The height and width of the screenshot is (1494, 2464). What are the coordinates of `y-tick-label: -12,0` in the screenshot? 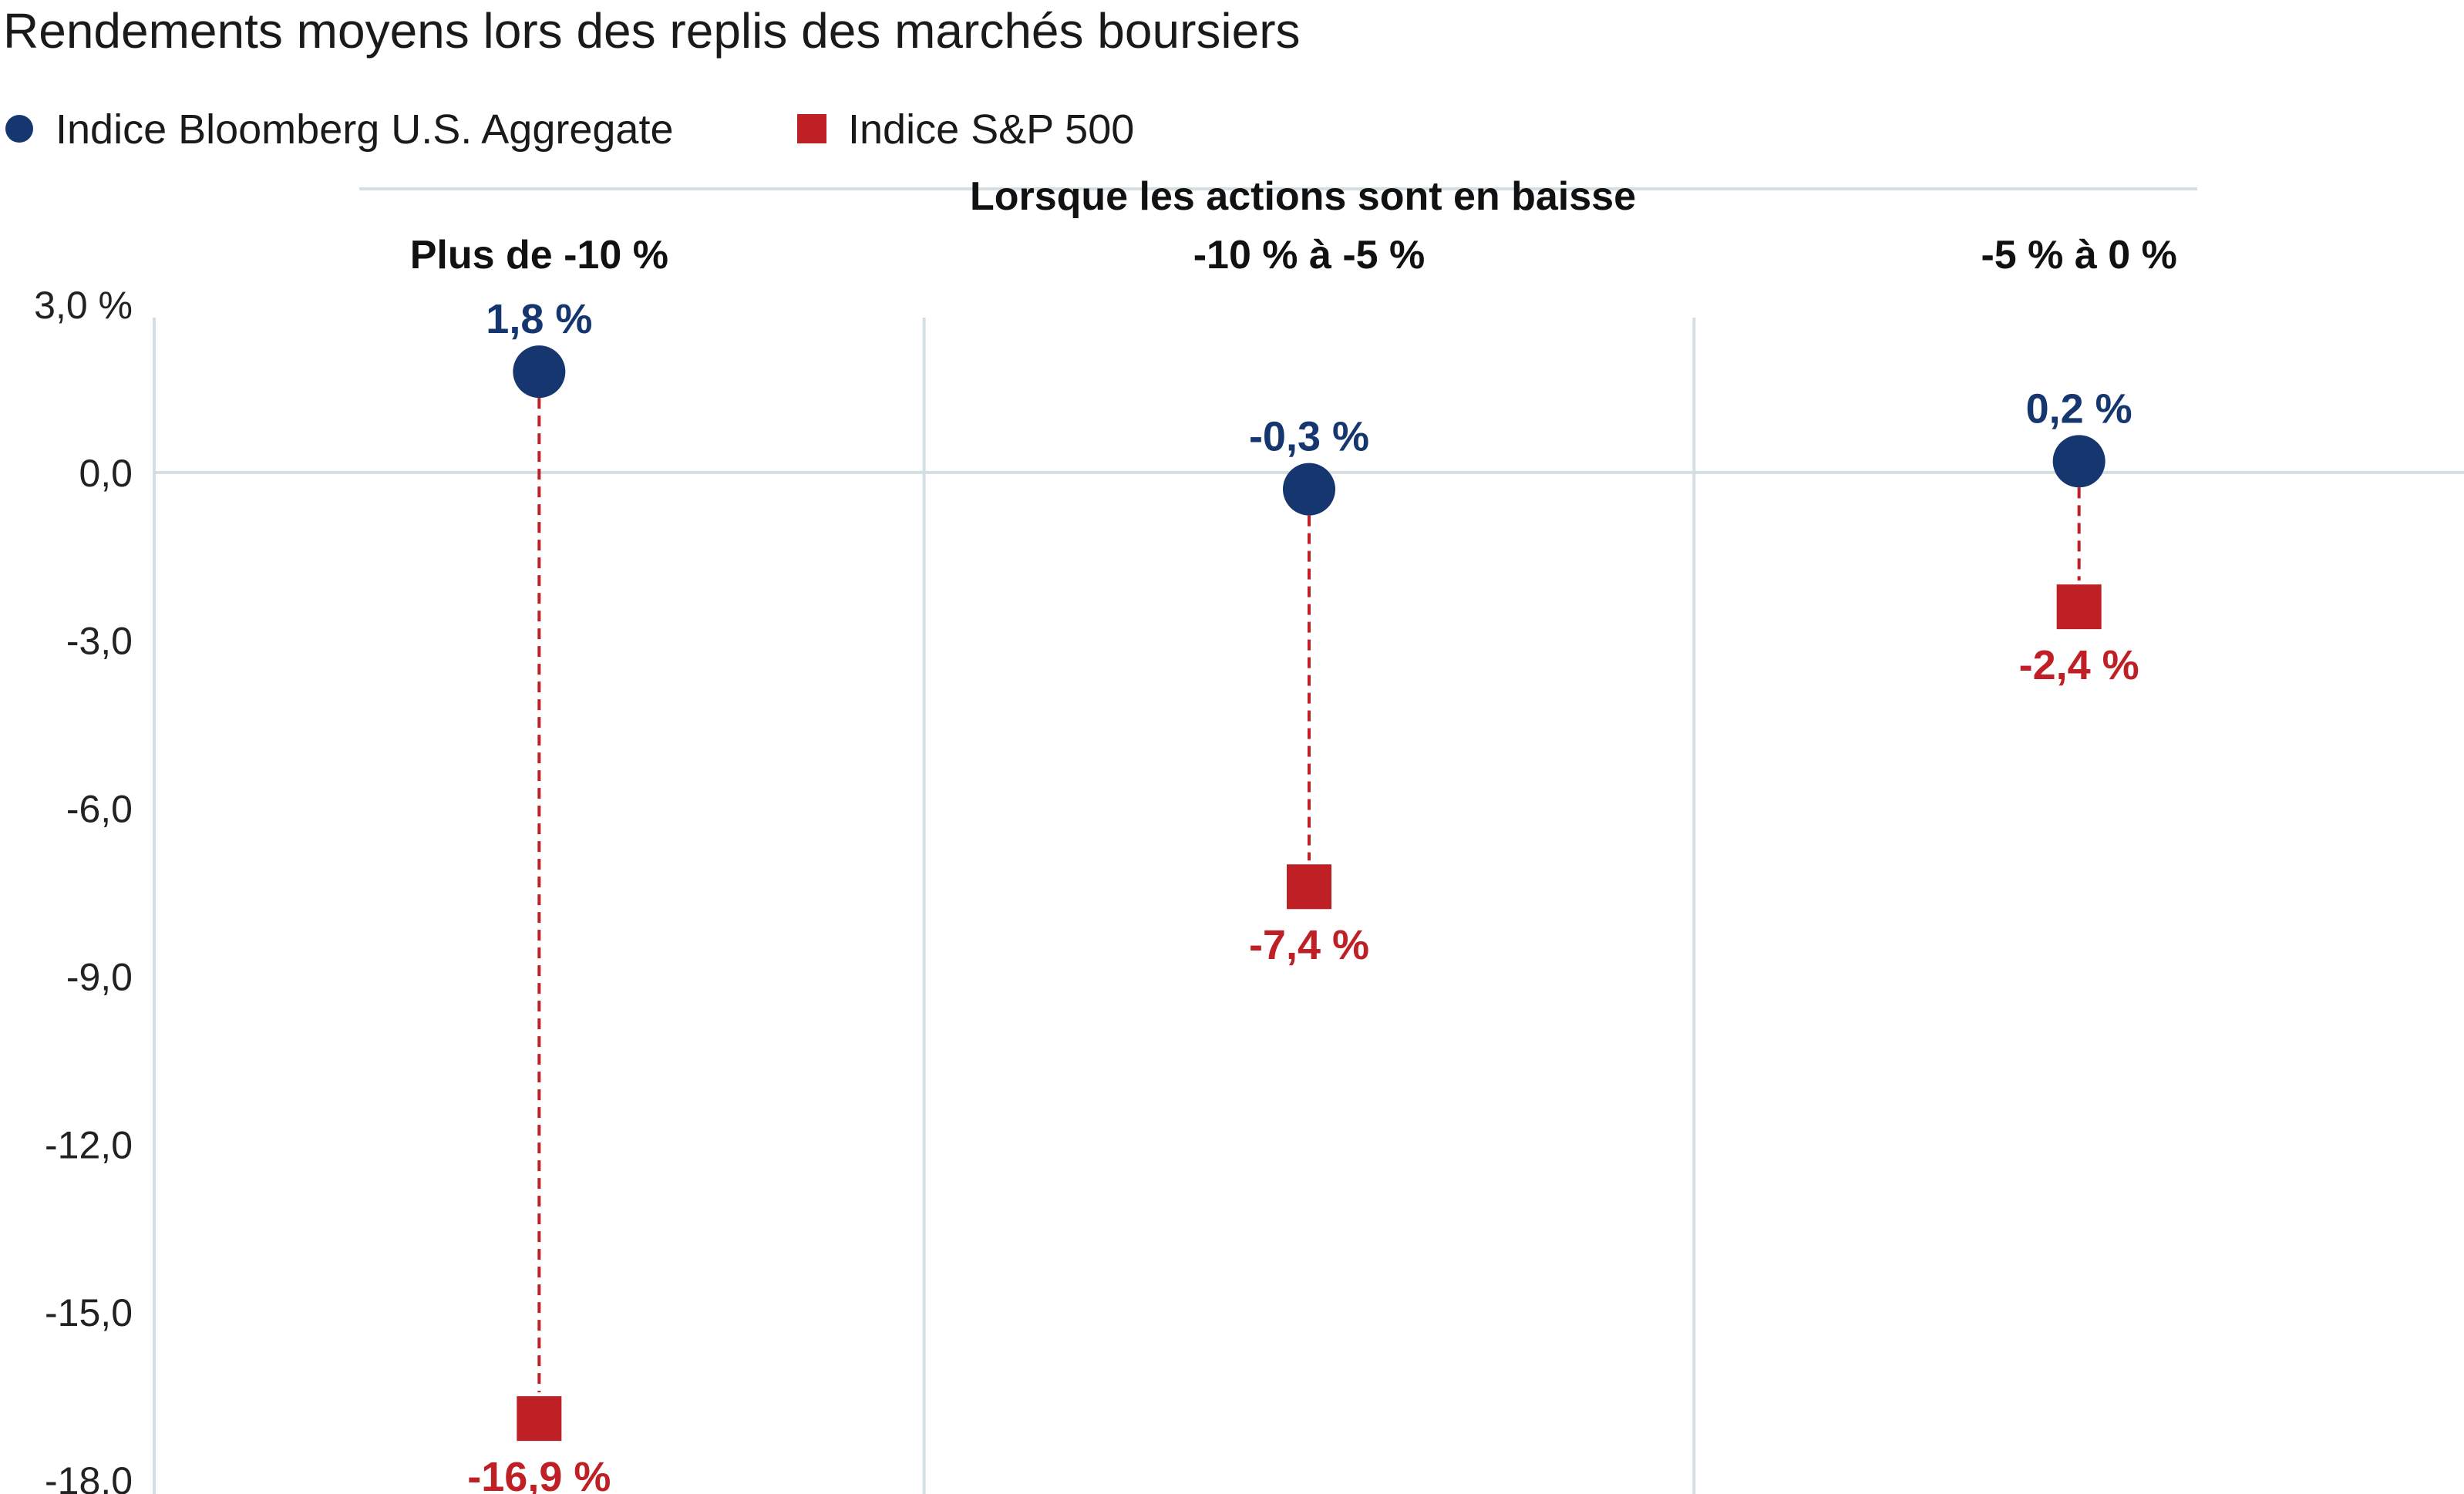 It's located at (89, 1144).